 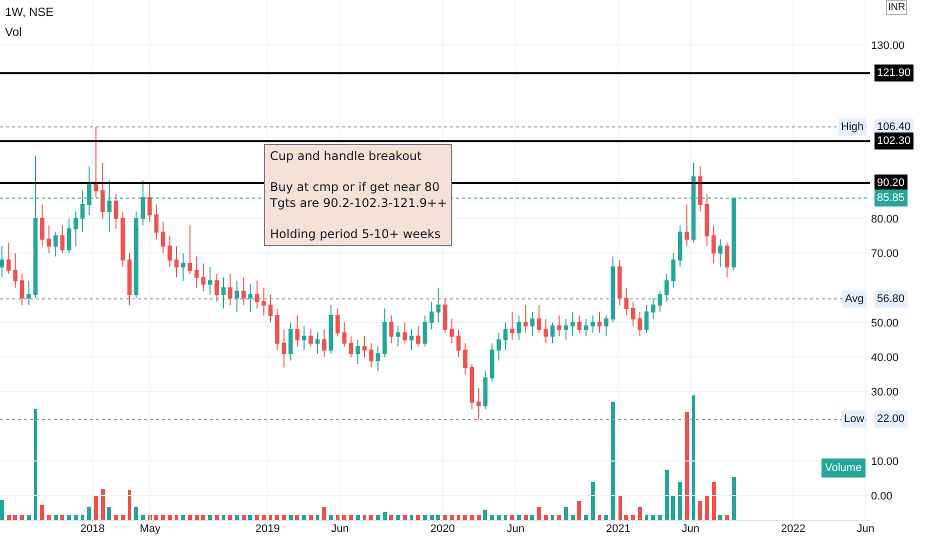 I want to click on x-tick-label: 2018, so click(x=92, y=529).